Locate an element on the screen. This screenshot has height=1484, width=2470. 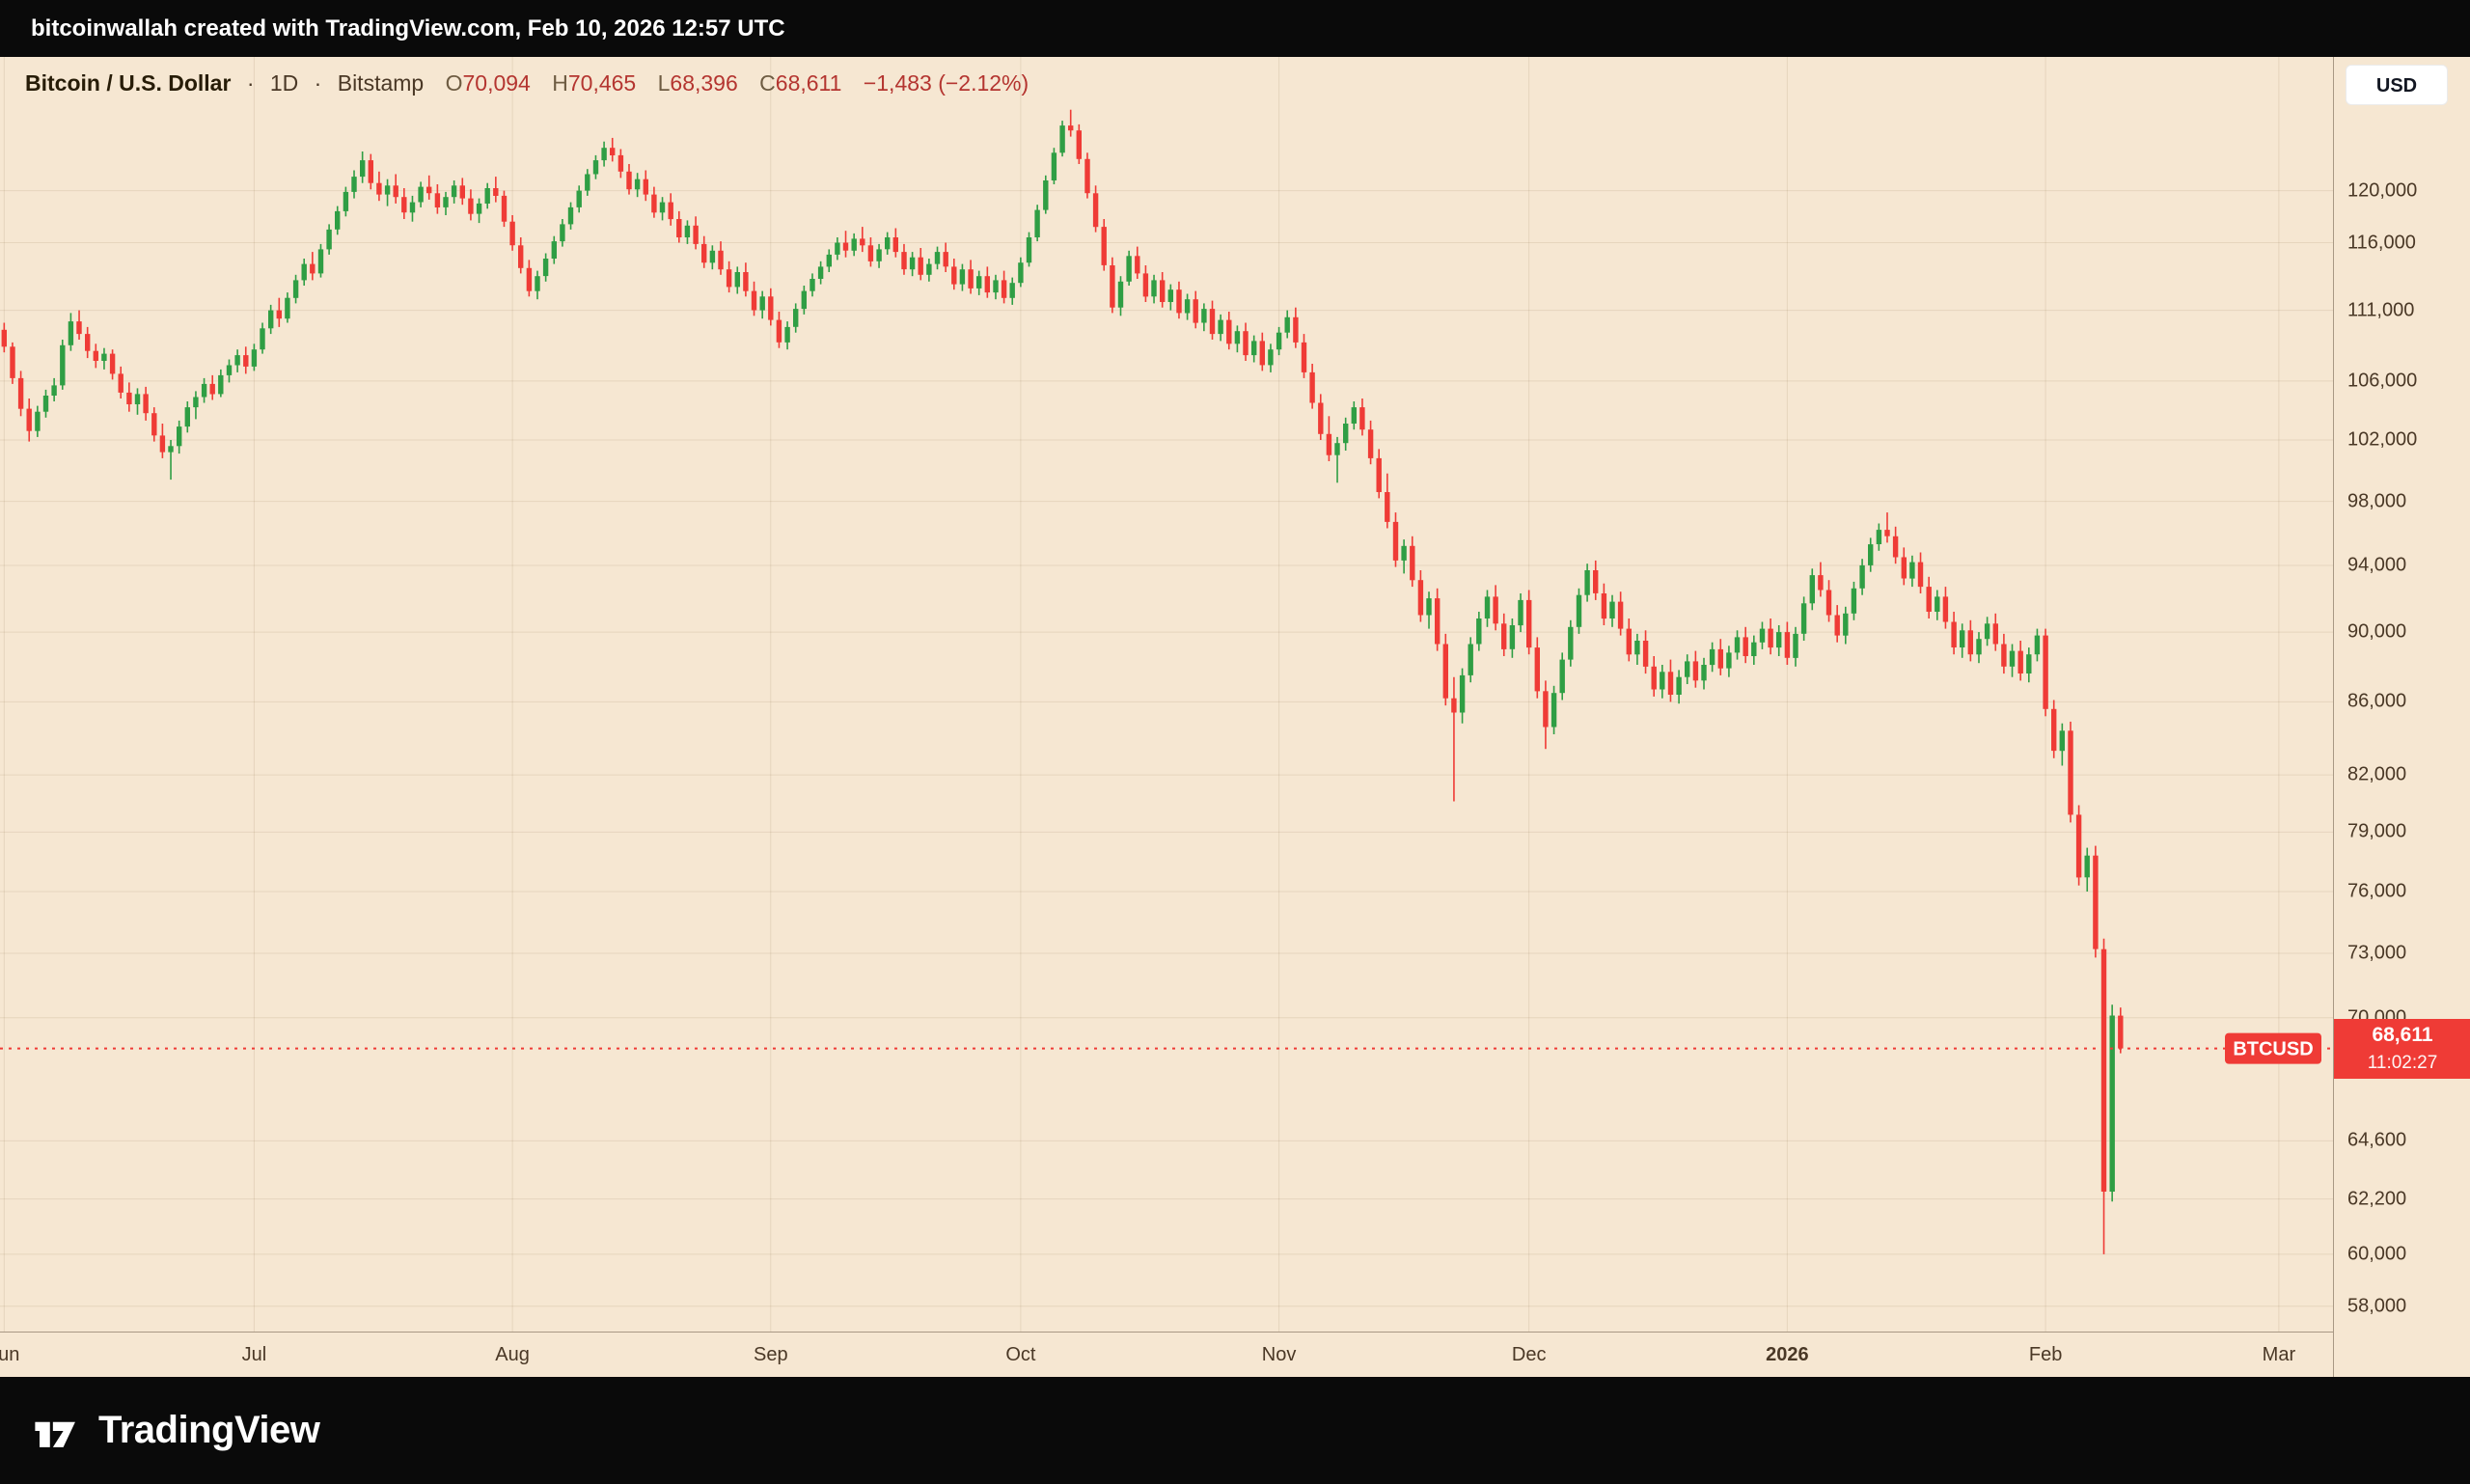
price-tick-label: 76,000 is located at coordinates (2377, 891).